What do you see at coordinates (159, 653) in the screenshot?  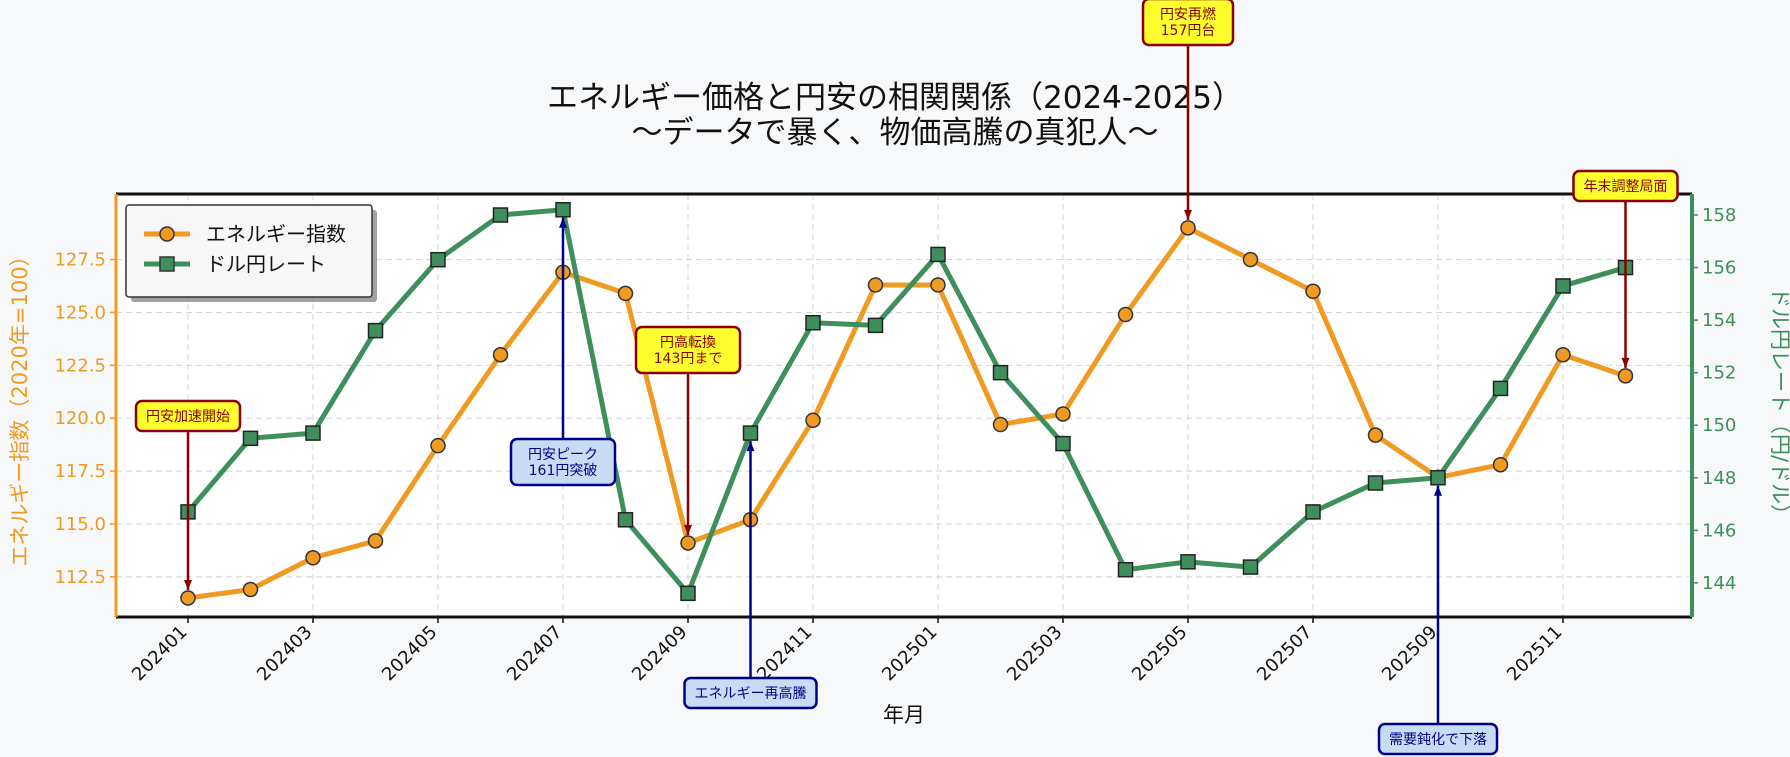 I see `x-tick-label: 202401` at bounding box center [159, 653].